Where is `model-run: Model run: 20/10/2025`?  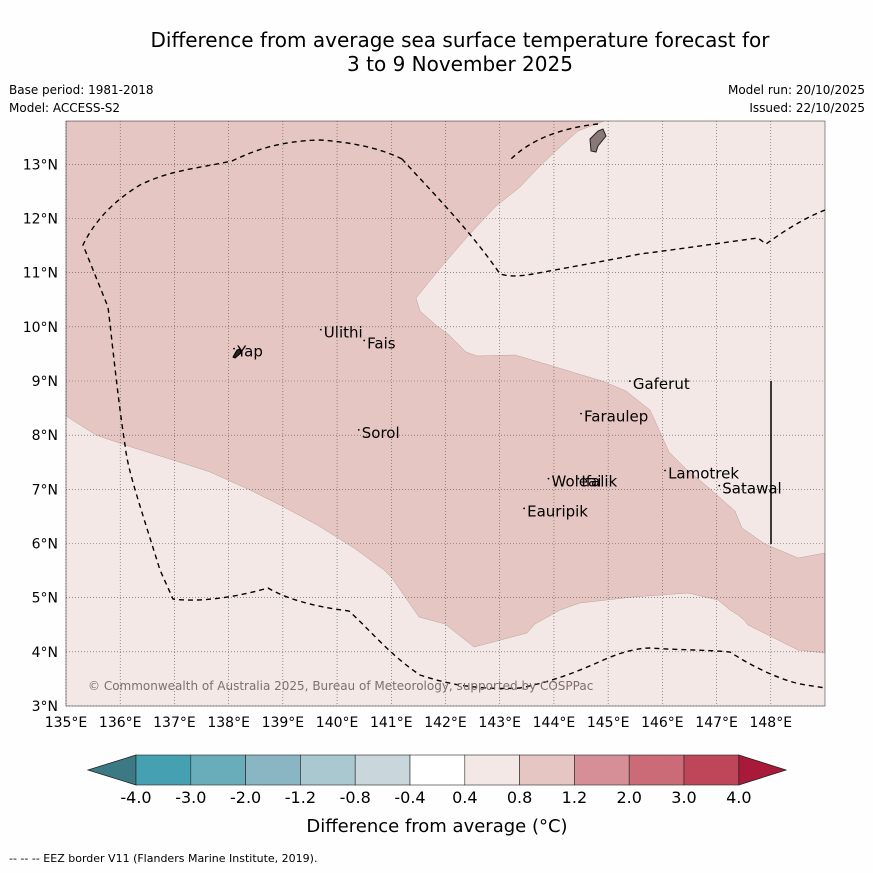
model-run: Model run: 20/10/2025 is located at coordinates (796, 90).